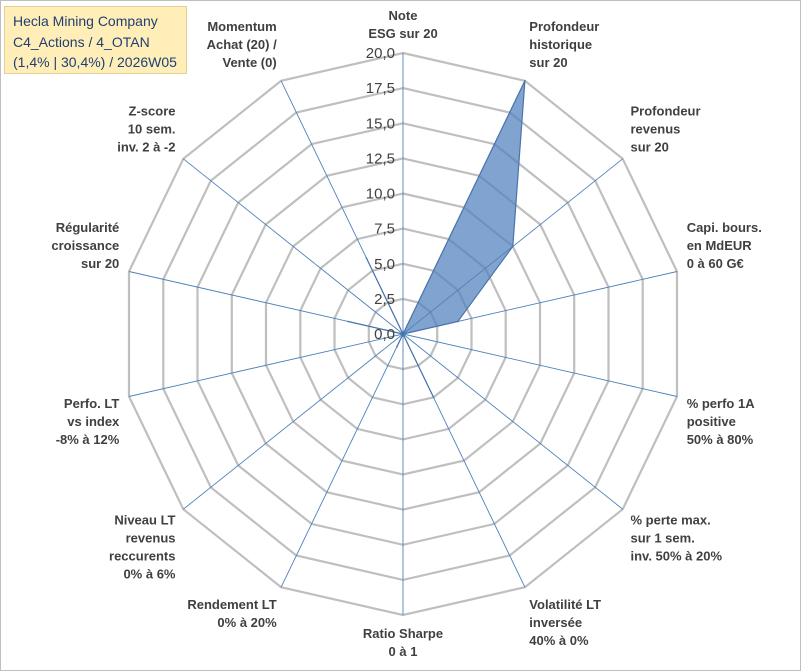  I want to click on tick-label: 12,5, so click(380, 158).